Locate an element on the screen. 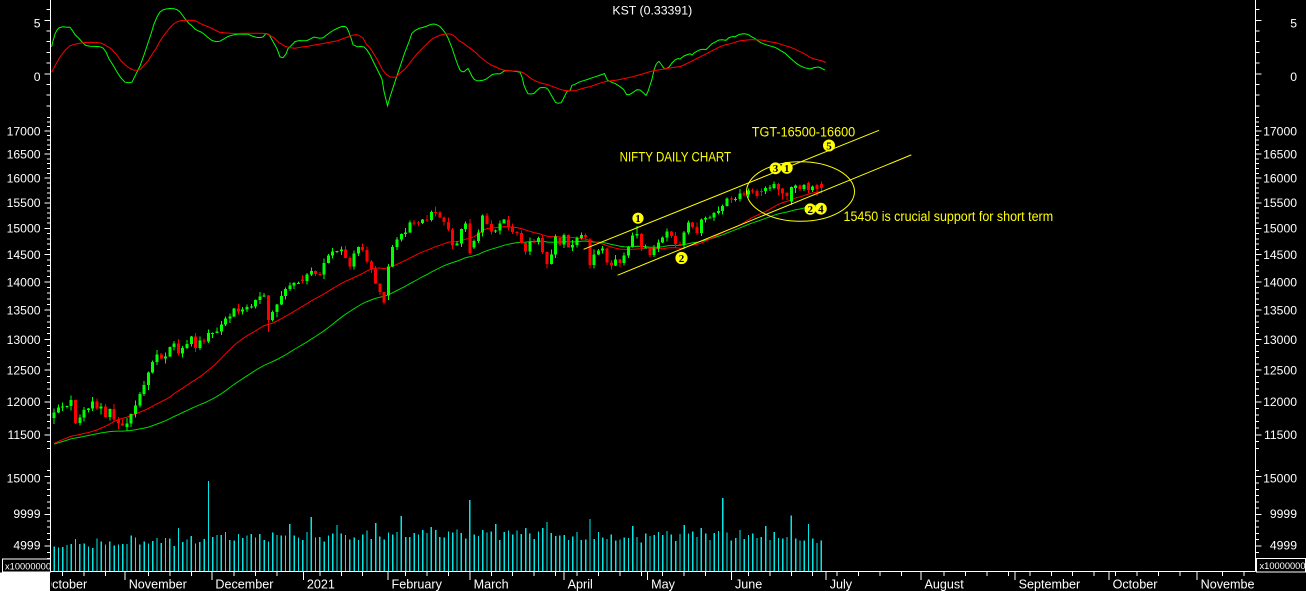 The image size is (1306, 591). svg-text: December is located at coordinates (244, 584).